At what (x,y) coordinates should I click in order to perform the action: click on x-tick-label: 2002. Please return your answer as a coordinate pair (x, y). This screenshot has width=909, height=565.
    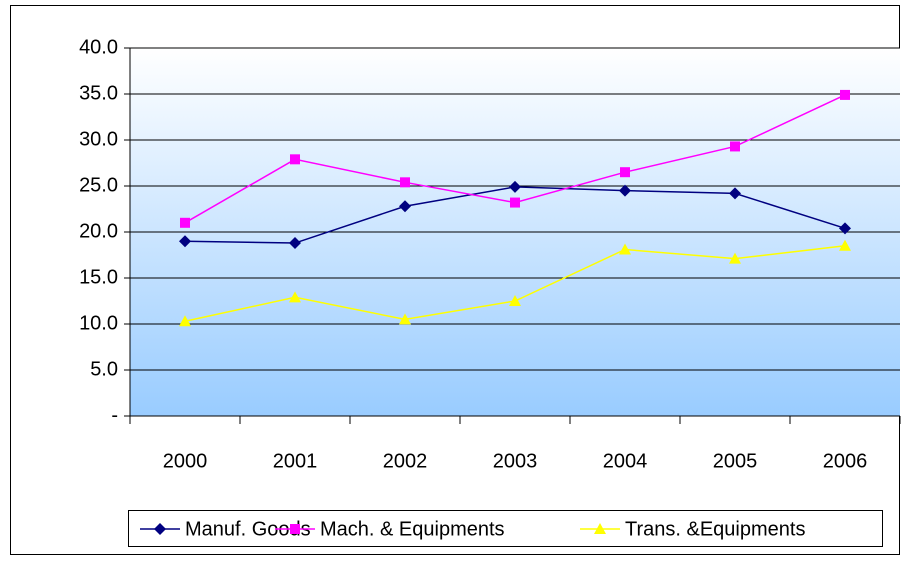
    Looking at the image, I should click on (405, 461).